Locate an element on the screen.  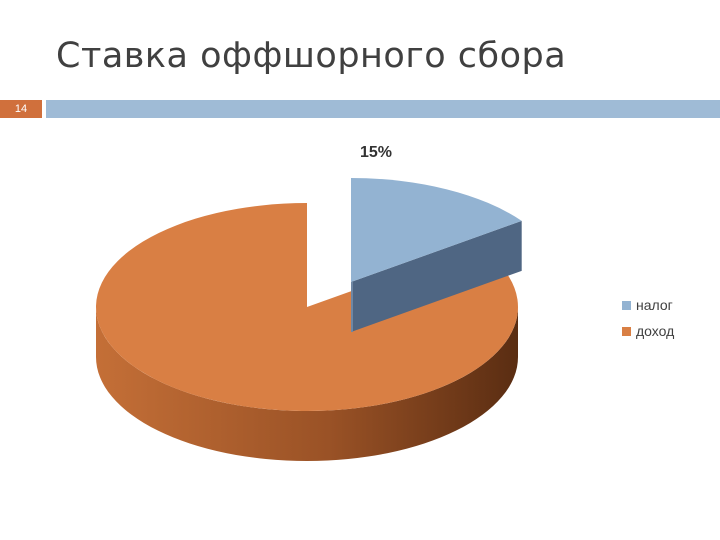
legend-label-доход: доход is located at coordinates (655, 331).